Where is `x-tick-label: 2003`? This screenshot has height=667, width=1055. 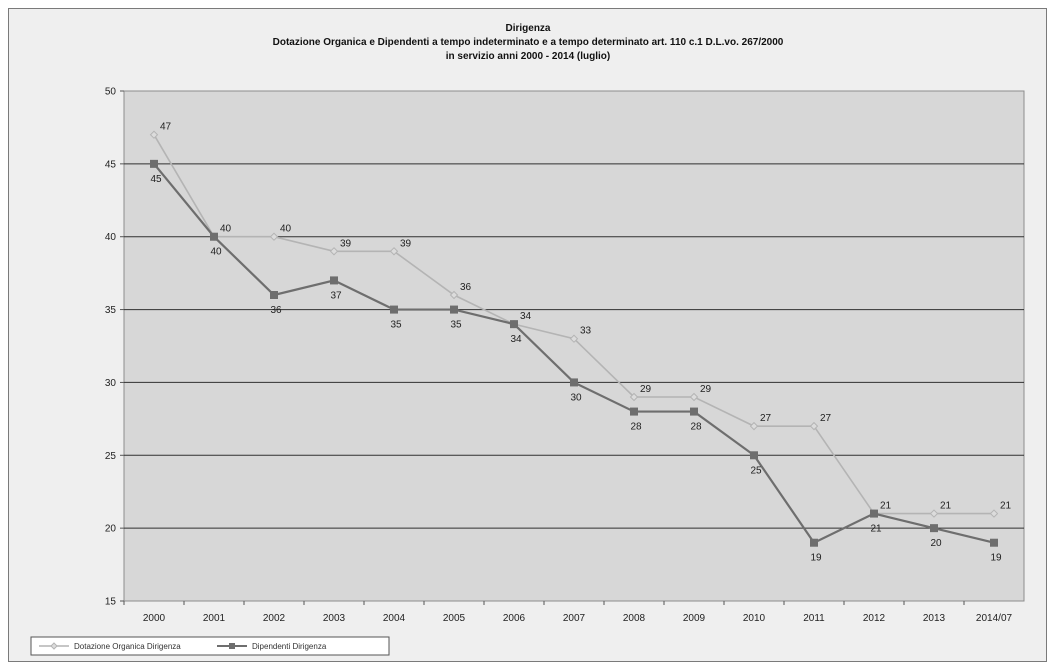 x-tick-label: 2003 is located at coordinates (334, 618).